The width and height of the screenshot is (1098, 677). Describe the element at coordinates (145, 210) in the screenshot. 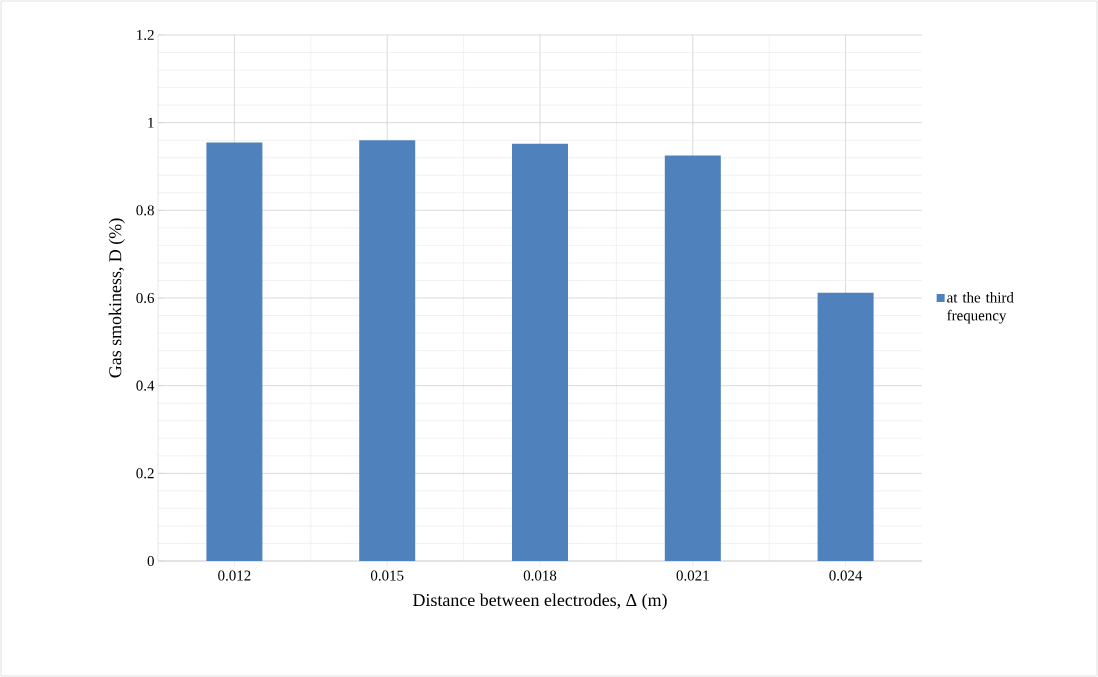

I see `y-tick-label: 0.8` at that location.